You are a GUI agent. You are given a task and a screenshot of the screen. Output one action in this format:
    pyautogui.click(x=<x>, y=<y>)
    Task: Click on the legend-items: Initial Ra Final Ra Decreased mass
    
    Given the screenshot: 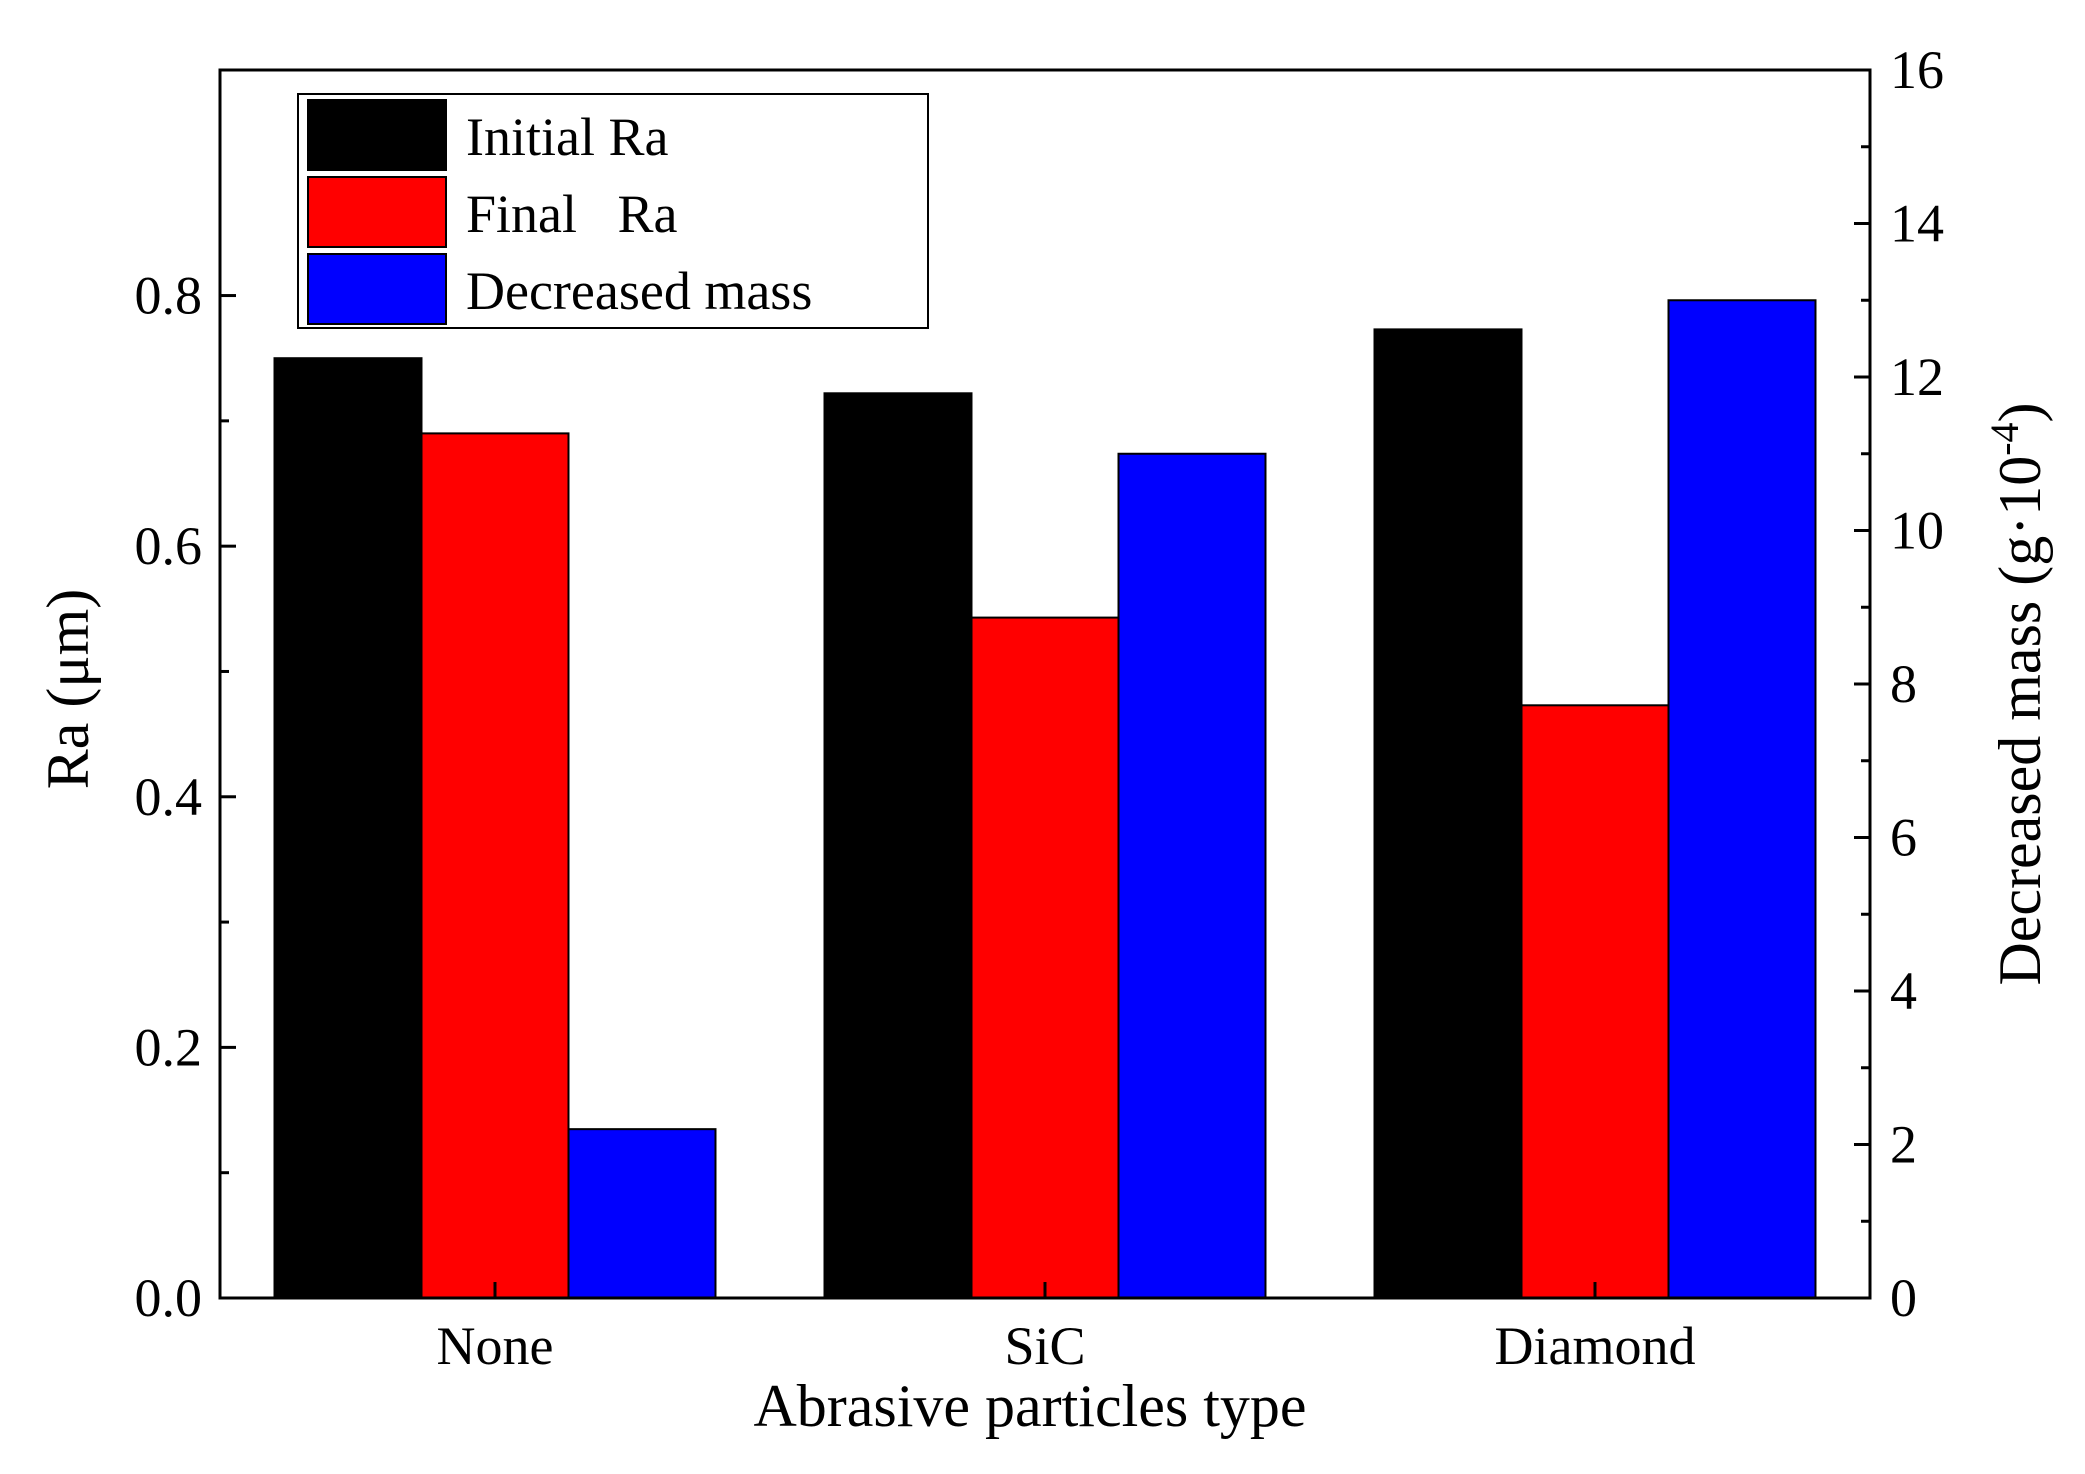 What is the action you would take?
    pyautogui.click(x=559, y=212)
    